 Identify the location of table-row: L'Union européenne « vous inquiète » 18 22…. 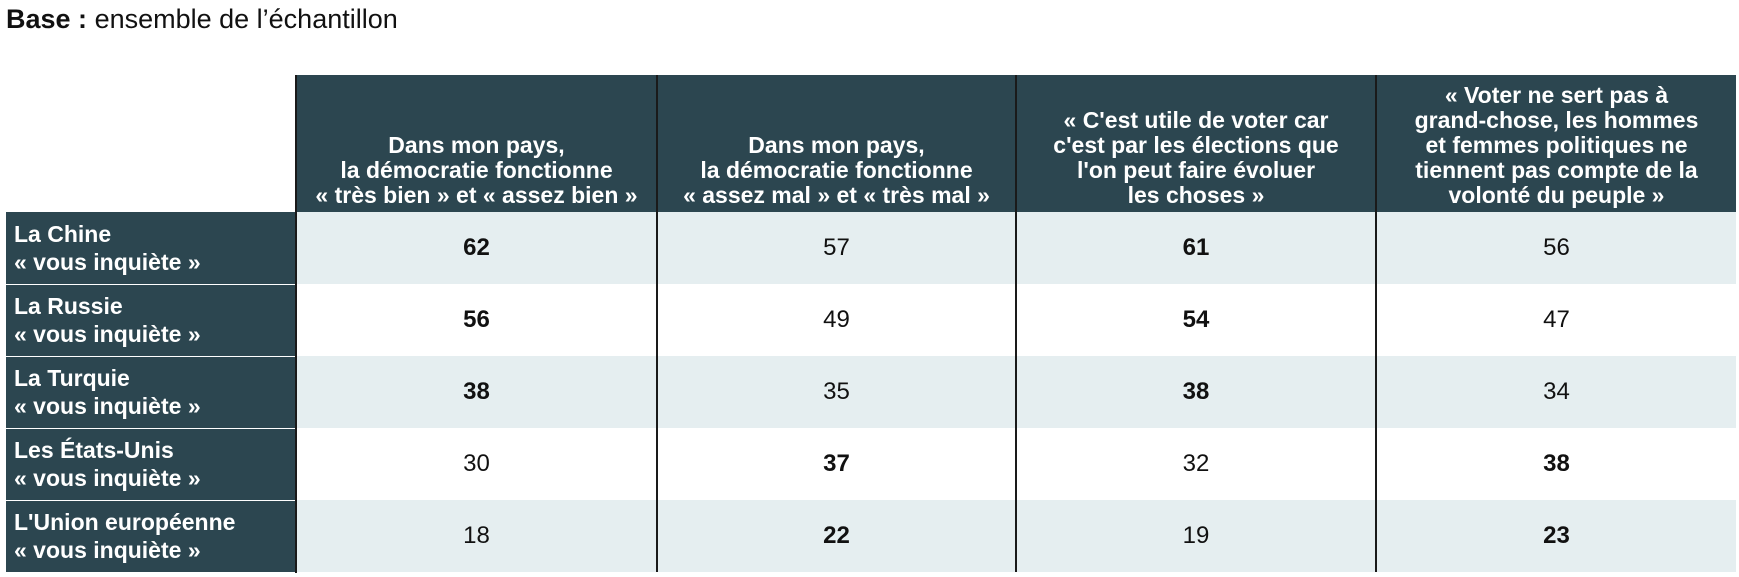
(871, 536).